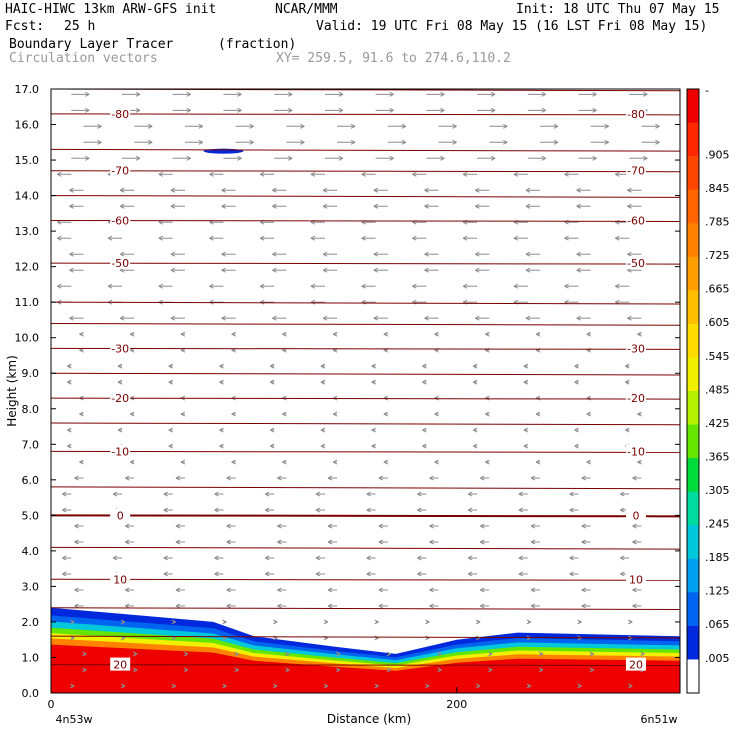  Describe the element at coordinates (456, 704) in the screenshot. I see `x-tick-label: 200` at that location.